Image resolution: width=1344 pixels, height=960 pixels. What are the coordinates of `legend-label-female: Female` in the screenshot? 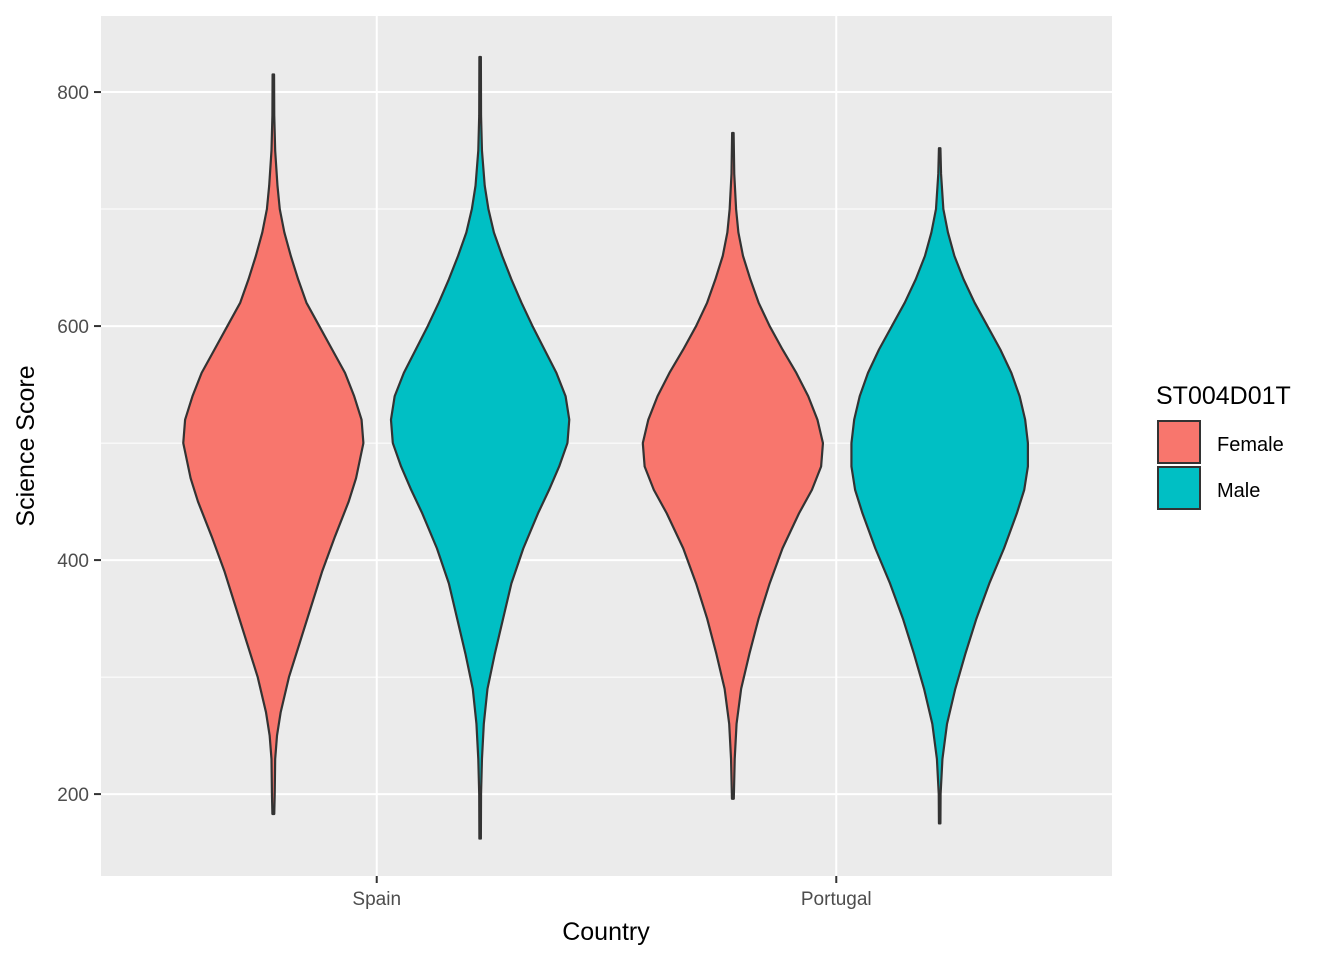 It's located at (1250, 445).